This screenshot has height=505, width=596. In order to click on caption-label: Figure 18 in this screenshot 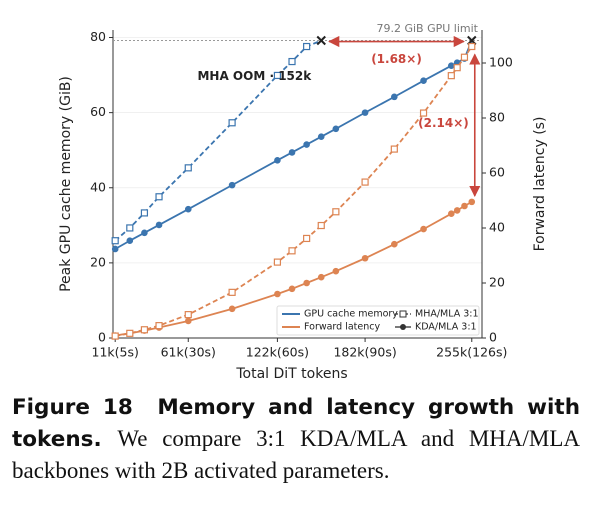, I will do `click(72, 407)`.